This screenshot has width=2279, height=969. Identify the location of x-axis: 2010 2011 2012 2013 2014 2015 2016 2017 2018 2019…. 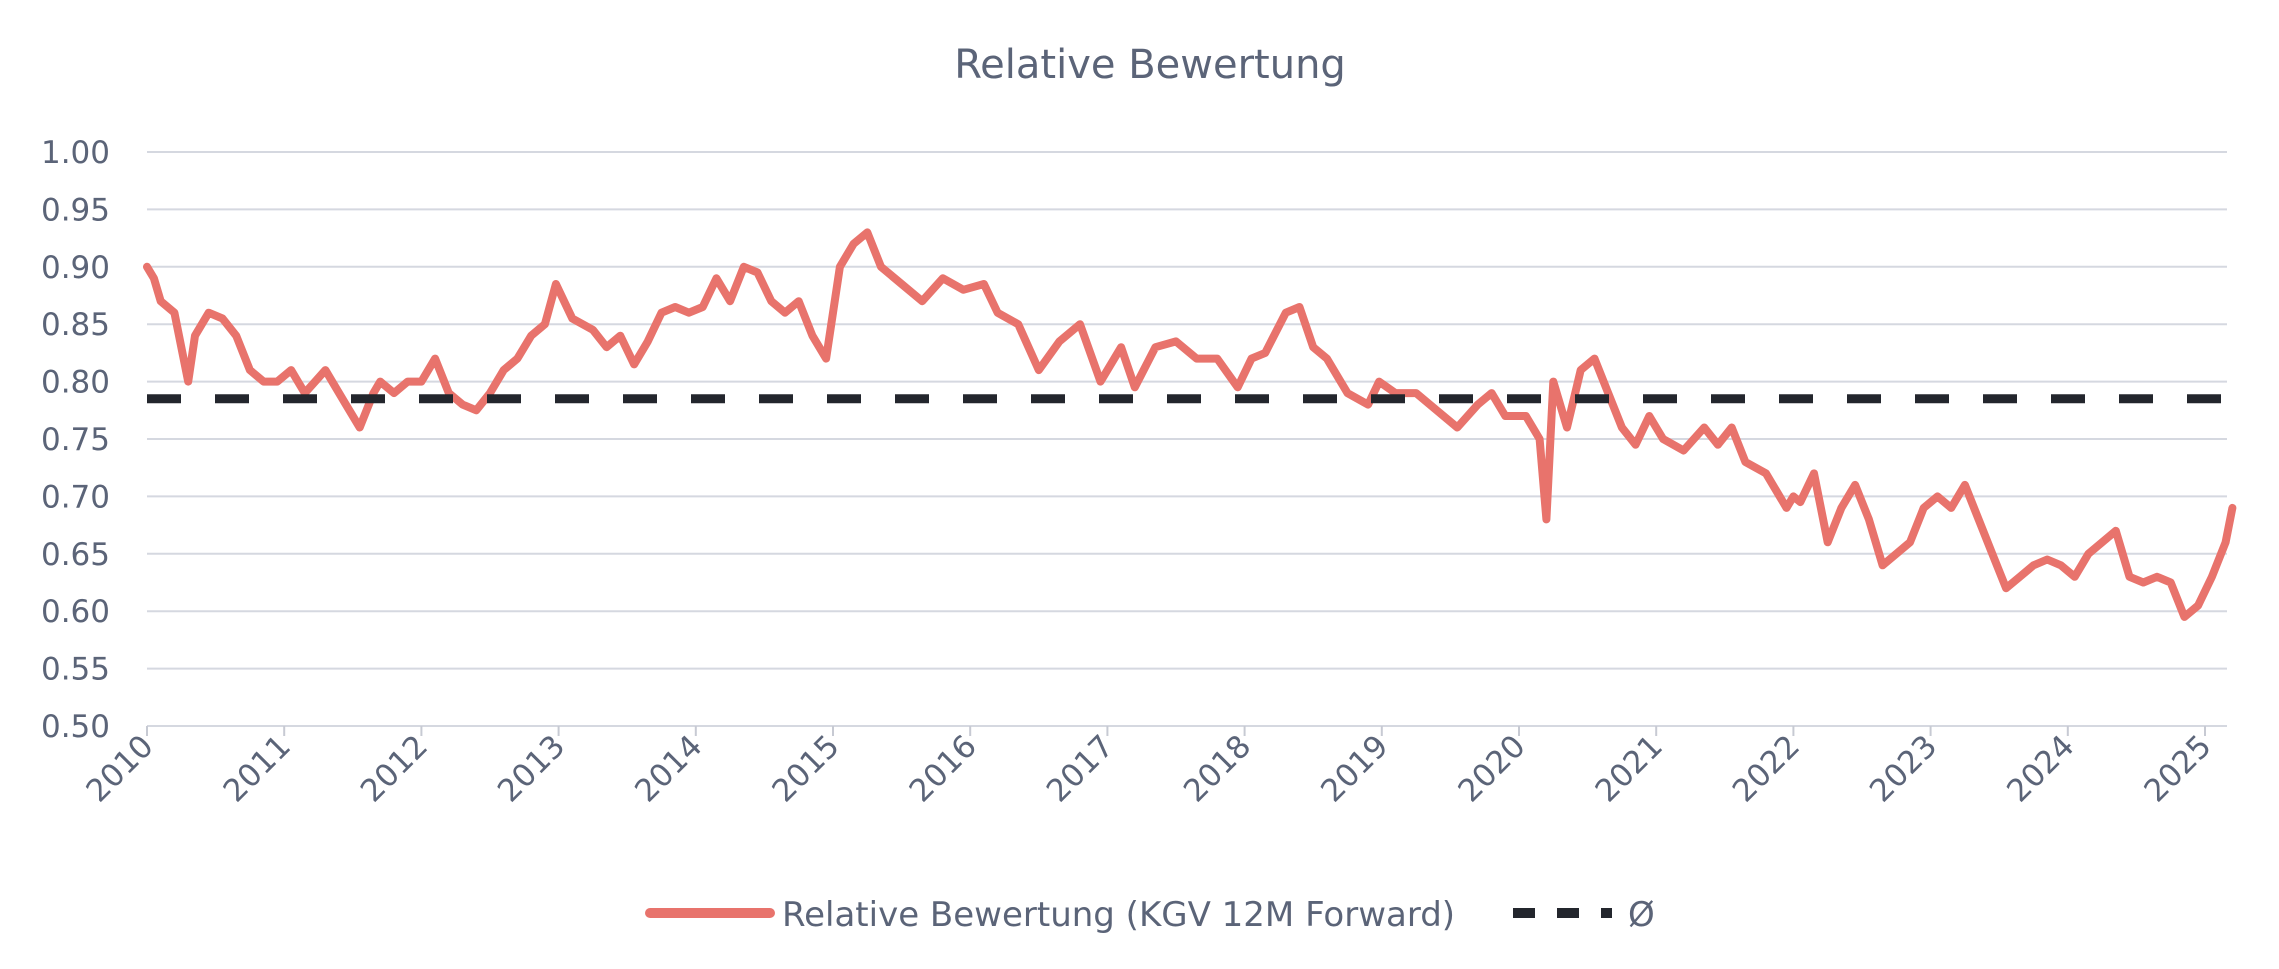
(1149, 767).